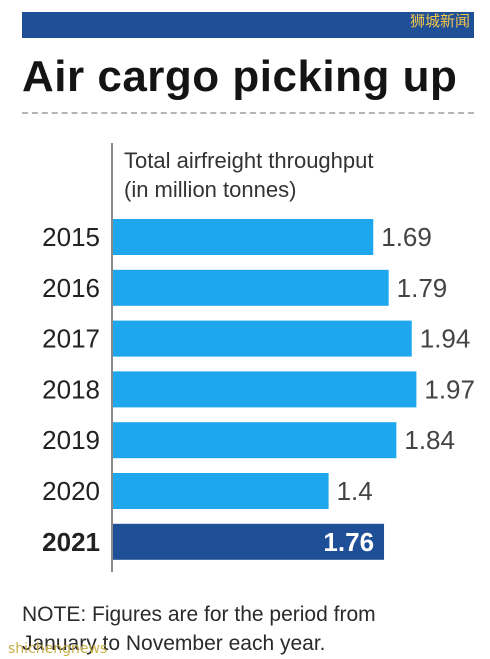 The width and height of the screenshot is (490, 659). Describe the element at coordinates (240, 76) in the screenshot. I see `headline: Air cargo picking up` at that location.